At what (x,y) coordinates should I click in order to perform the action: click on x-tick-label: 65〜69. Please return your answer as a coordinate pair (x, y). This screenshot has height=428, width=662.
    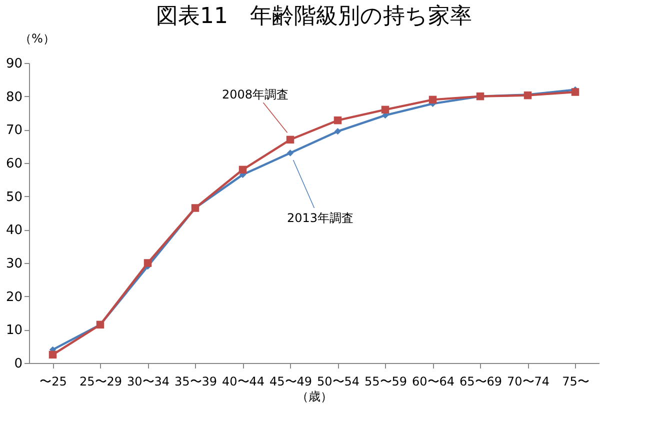
    Looking at the image, I should click on (480, 381).